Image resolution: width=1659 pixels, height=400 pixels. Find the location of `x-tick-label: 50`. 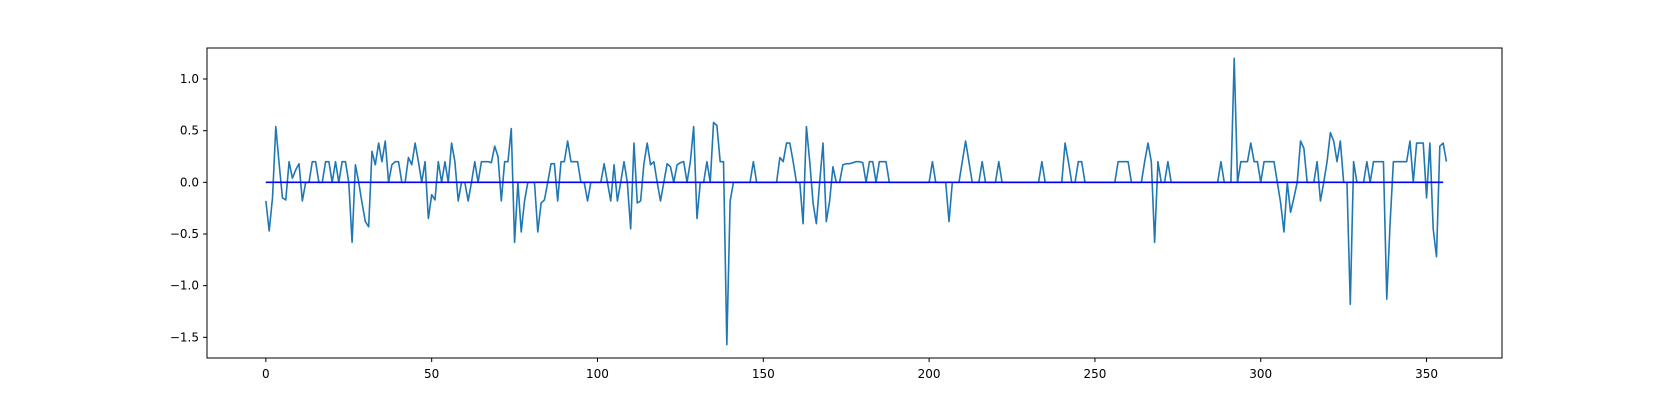

x-tick-label: 50 is located at coordinates (431, 374).